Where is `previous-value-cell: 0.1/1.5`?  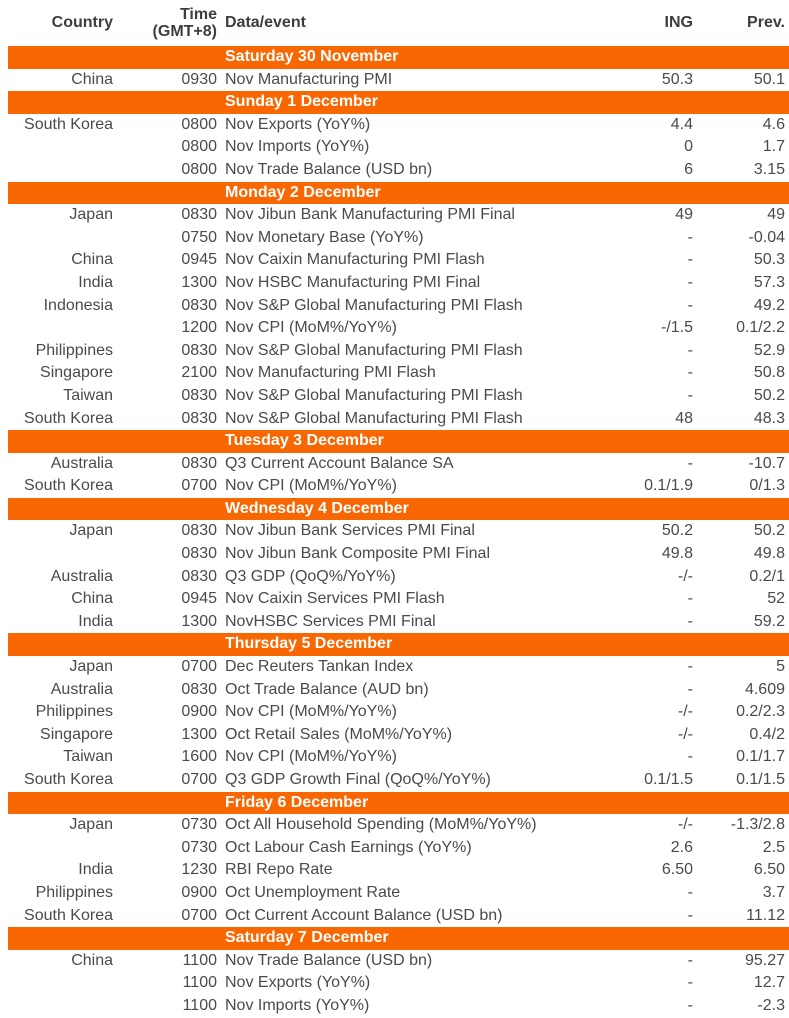 previous-value-cell: 0.1/1.5 is located at coordinates (760, 779).